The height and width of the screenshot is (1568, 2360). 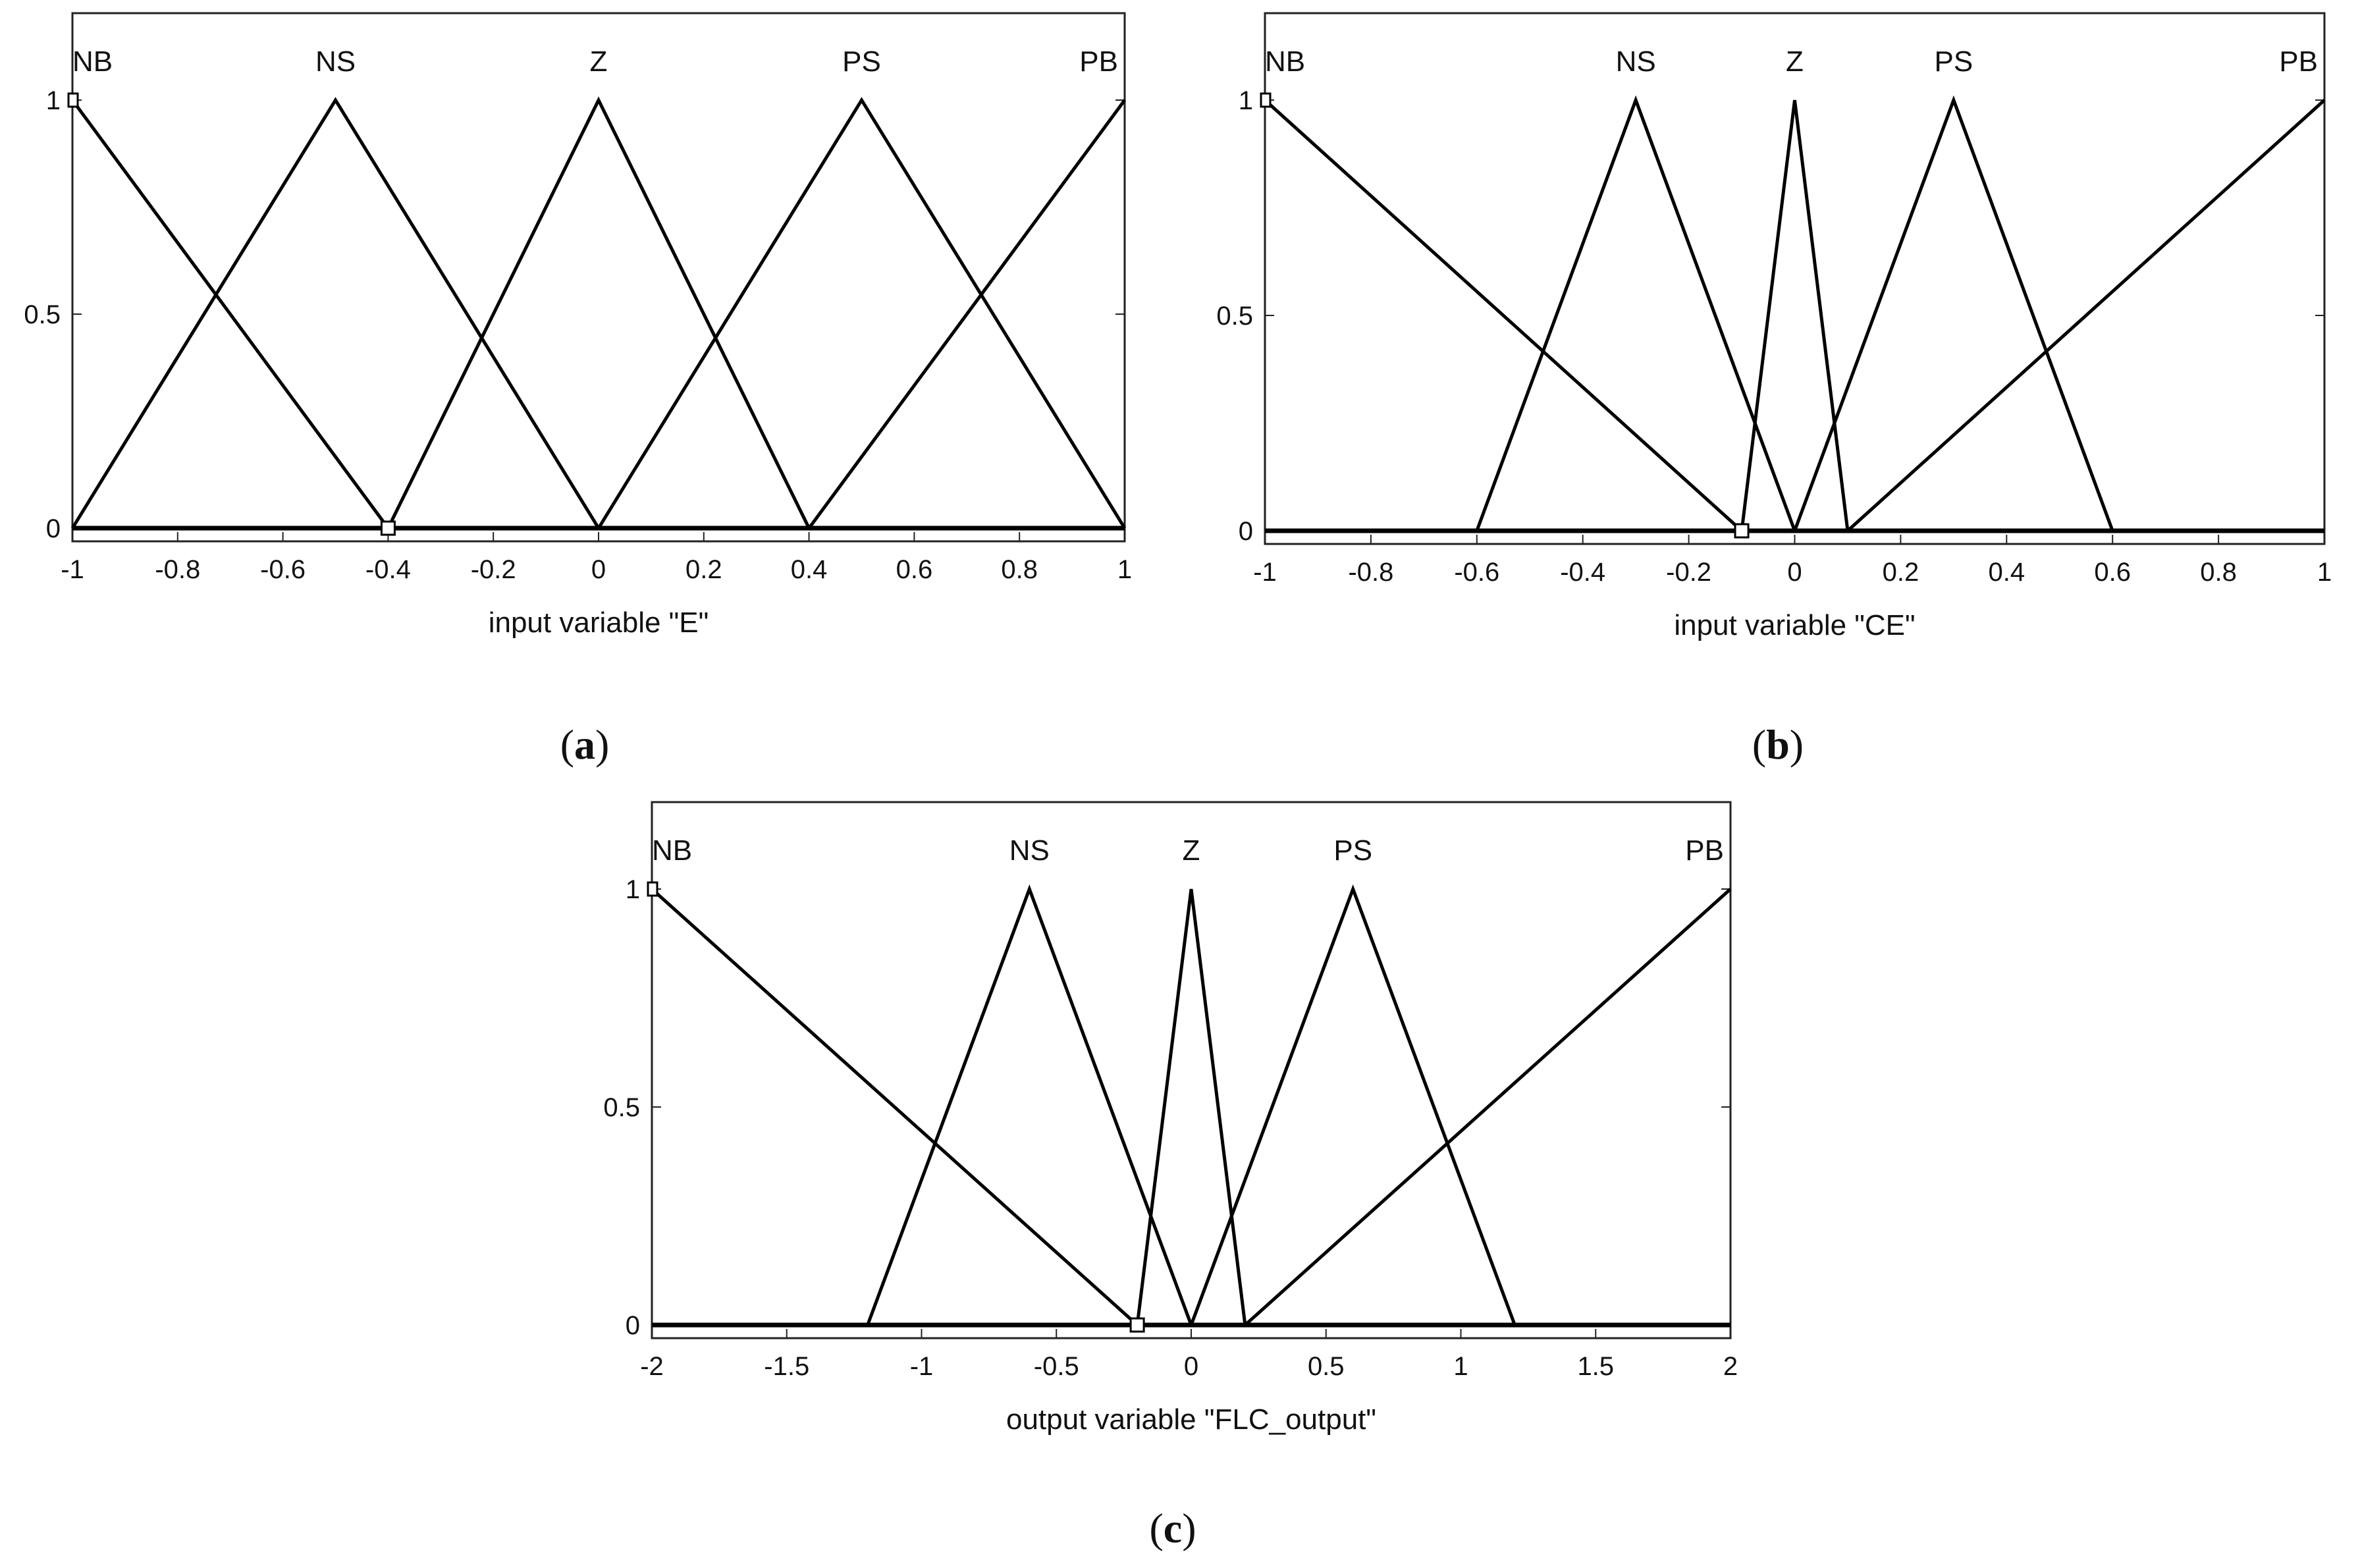 I want to click on x-axis-label: input variable "E", so click(x=599, y=623).